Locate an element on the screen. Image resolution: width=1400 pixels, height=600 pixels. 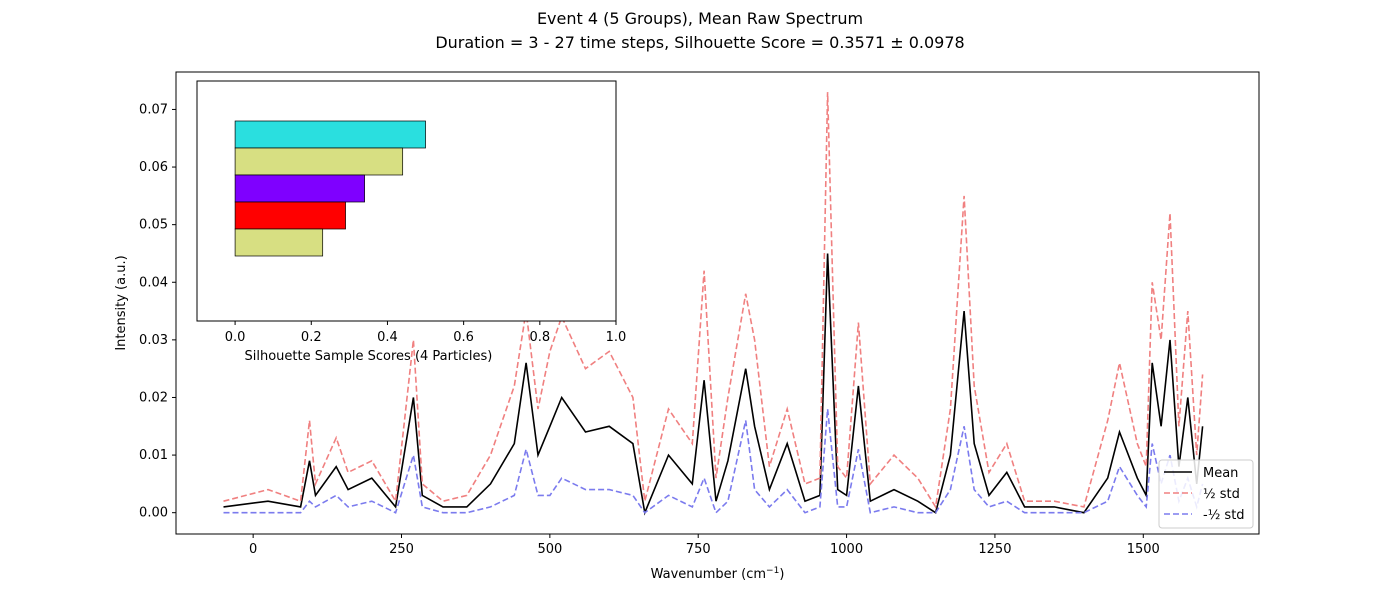
chart-title: Event 4 (5 Groups), Mean Raw Spectrum is located at coordinates (700, 18).